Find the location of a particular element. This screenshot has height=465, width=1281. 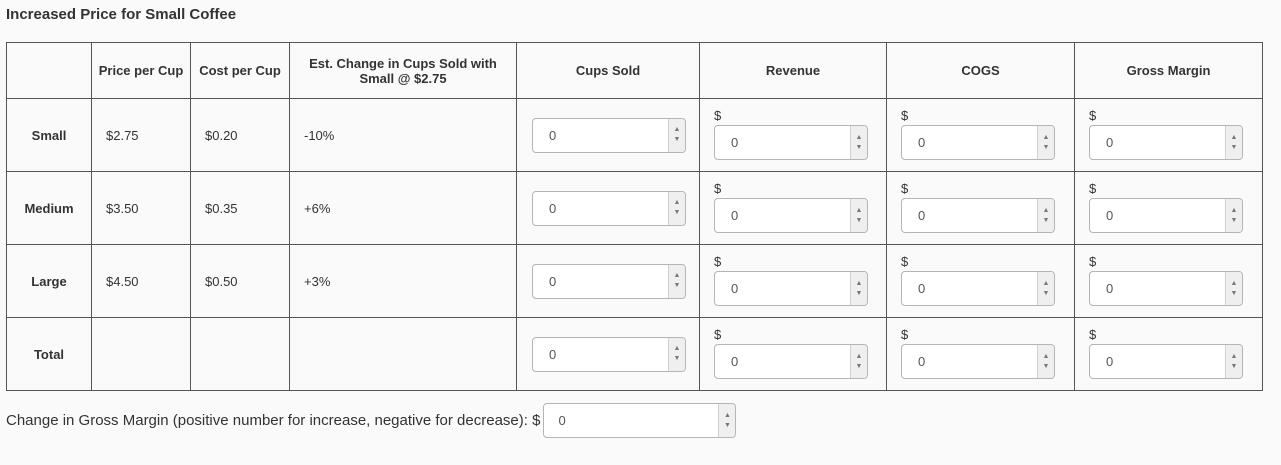

column-header: Cost per Cup is located at coordinates (240, 70).